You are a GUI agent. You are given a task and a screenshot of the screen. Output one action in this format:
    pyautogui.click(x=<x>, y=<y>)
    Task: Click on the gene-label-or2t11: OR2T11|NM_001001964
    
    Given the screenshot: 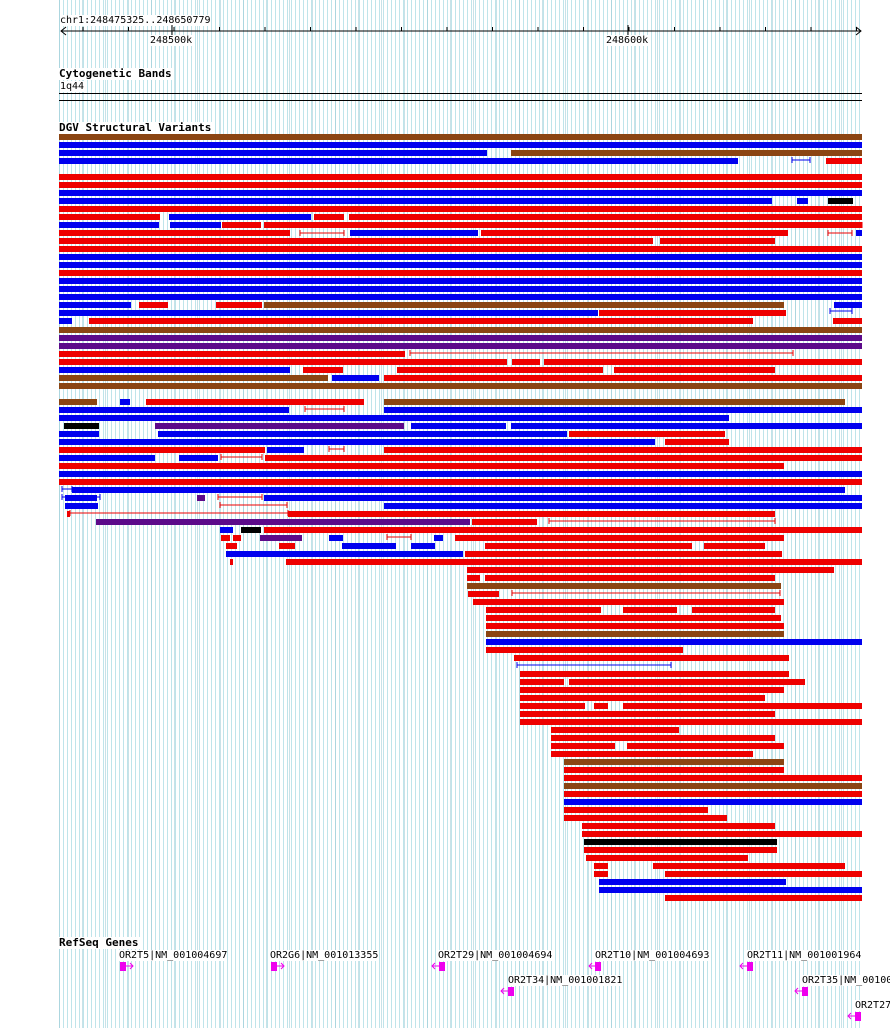 What is the action you would take?
    pyautogui.click(x=804, y=955)
    